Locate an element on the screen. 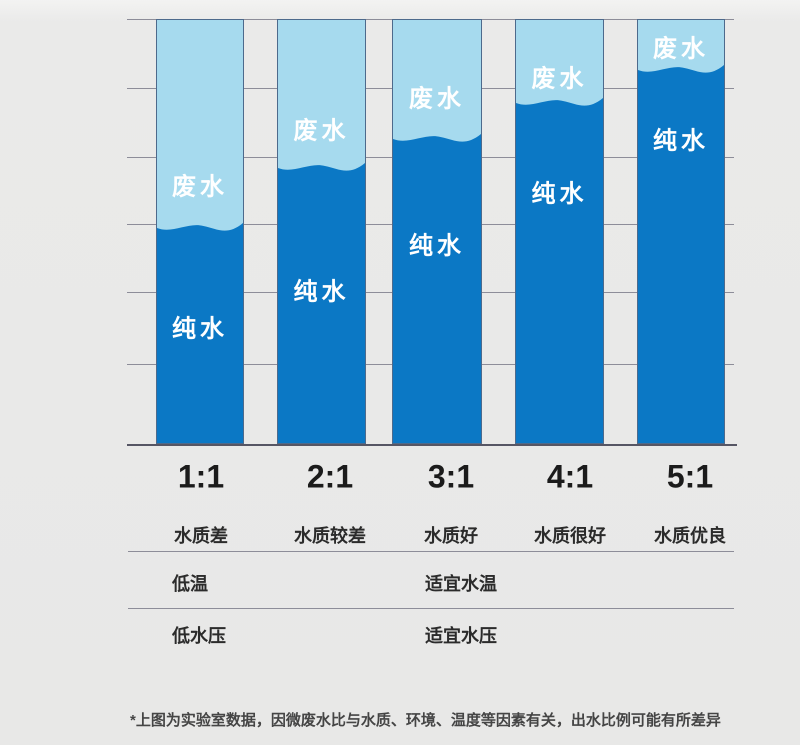 The width and height of the screenshot is (800, 745). pure-water-label-2:1: 纯水 is located at coordinates (321, 292).